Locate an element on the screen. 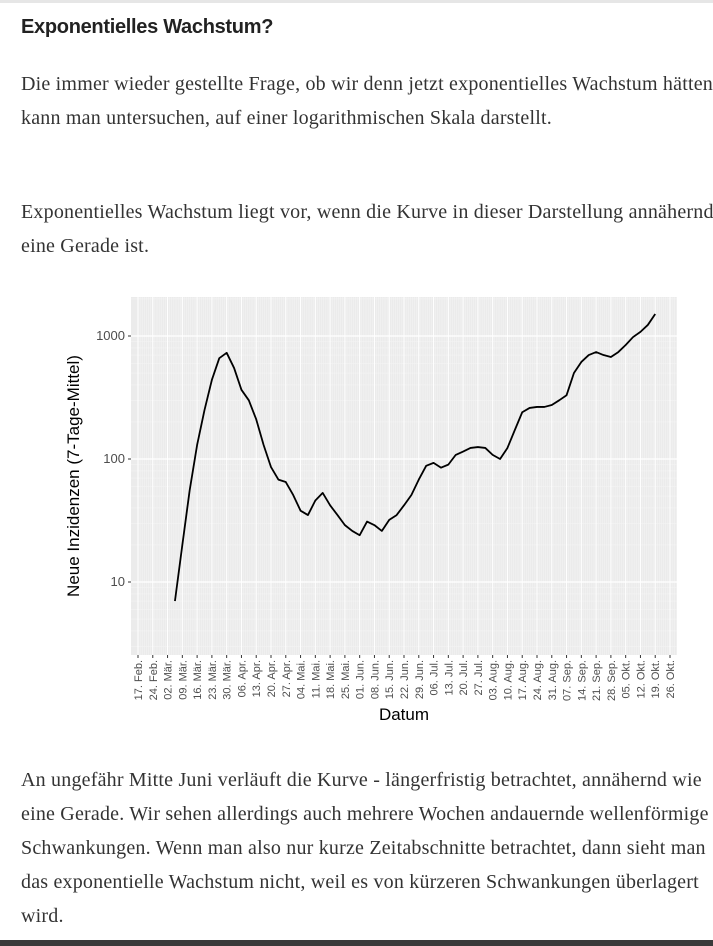  x-tick-label: 09. Mär. is located at coordinates (183, 680).